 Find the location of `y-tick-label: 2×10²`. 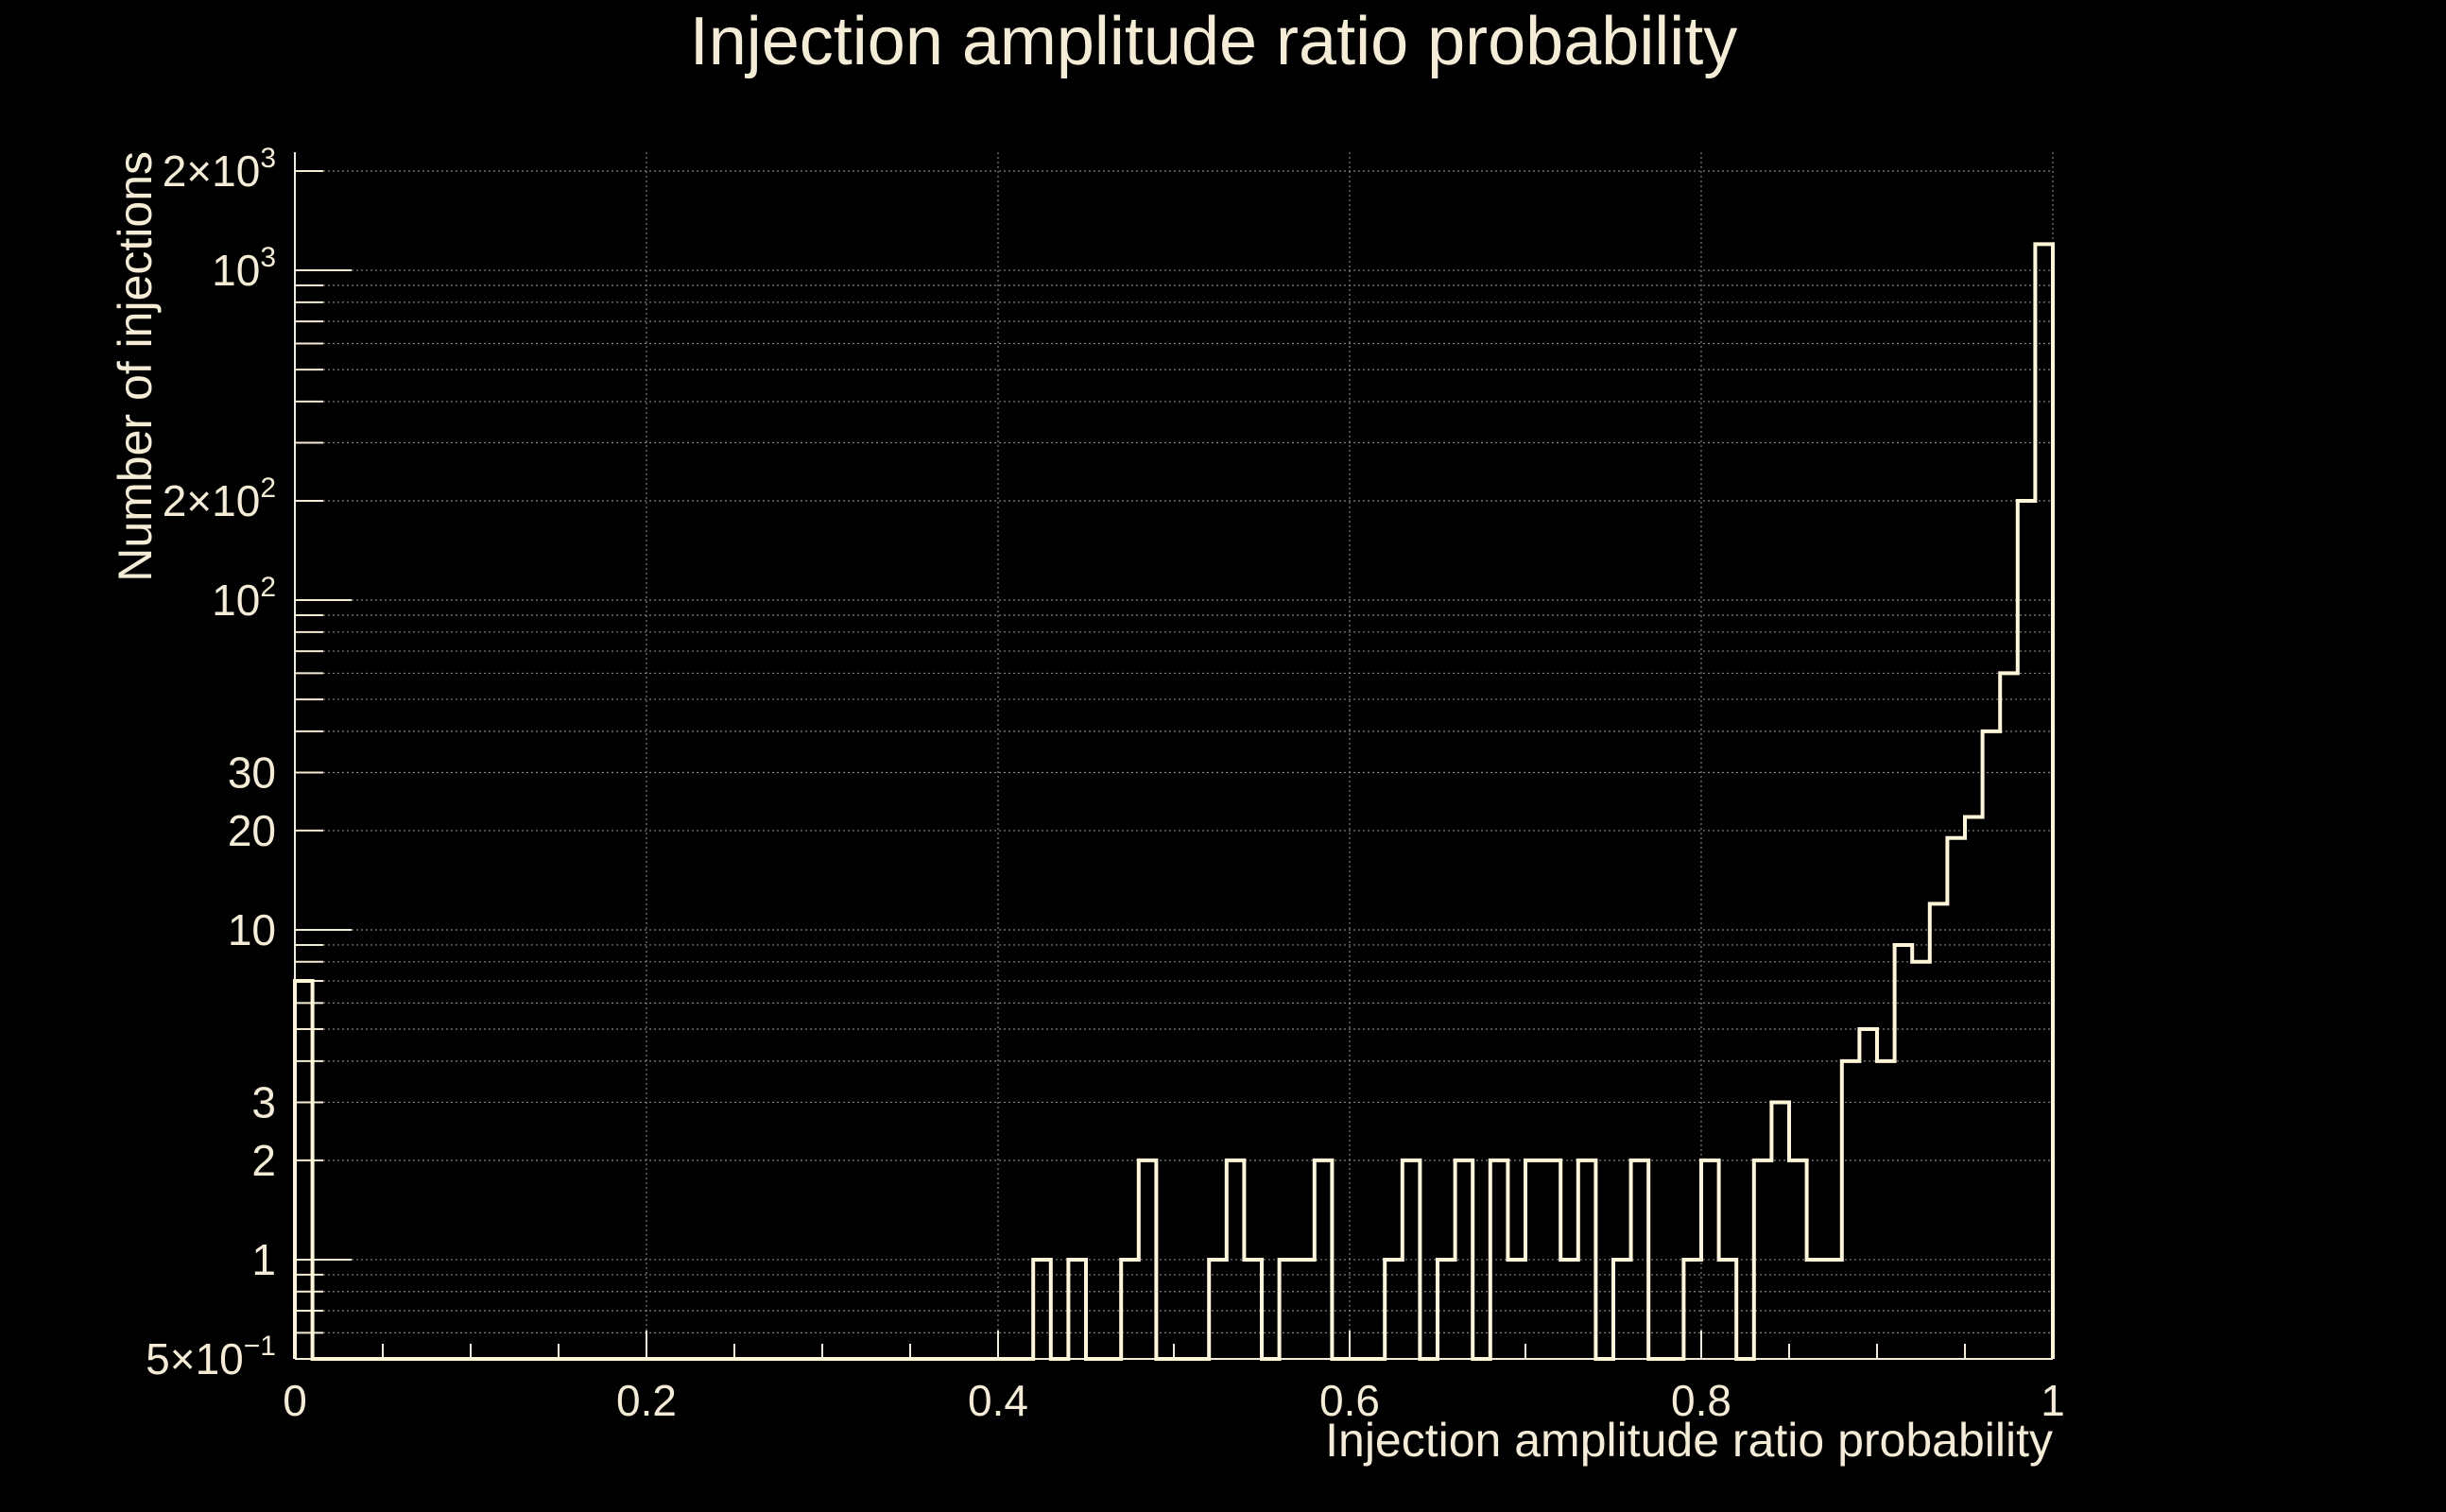

y-tick-label: 2×10² is located at coordinates (219, 498).